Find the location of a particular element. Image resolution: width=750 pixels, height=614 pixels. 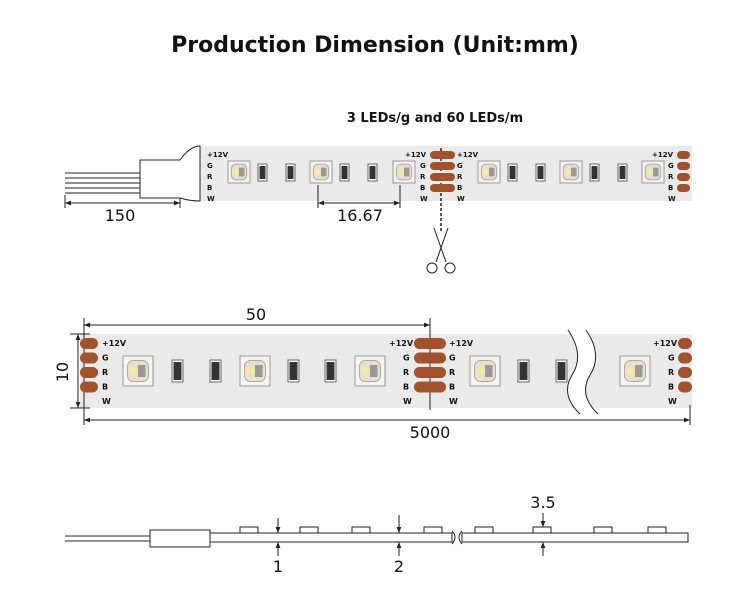

dimension: 5000 is located at coordinates (430, 432).